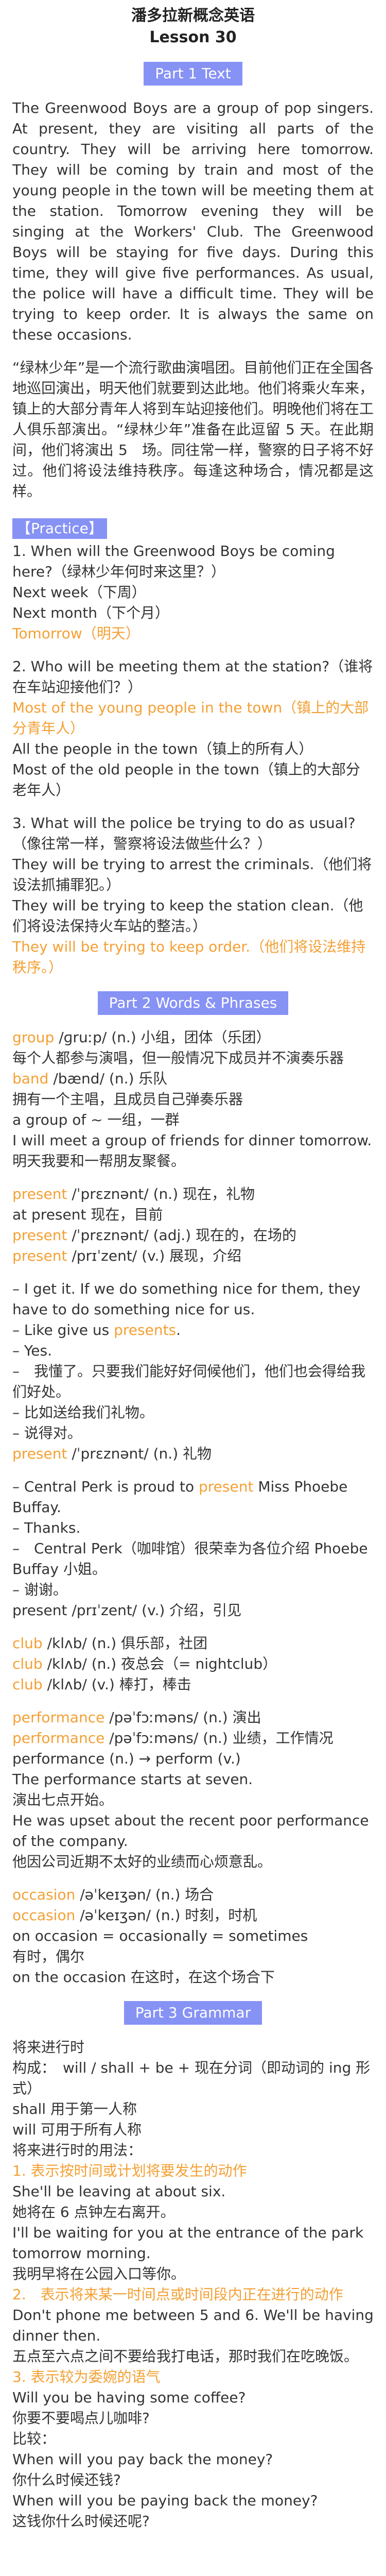  Describe the element at coordinates (117, 1684) in the screenshot. I see `text-segment: /klʌb/ (v.) 棒打，棒击` at that location.